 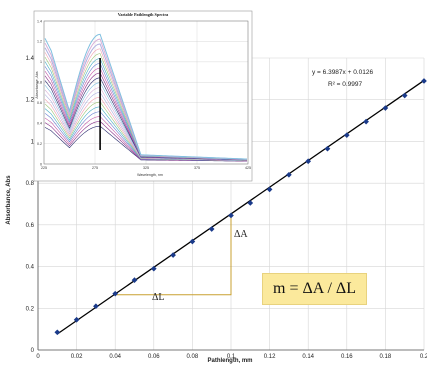 I want to click on y-tick-label: 0.6, so click(x=30, y=226).